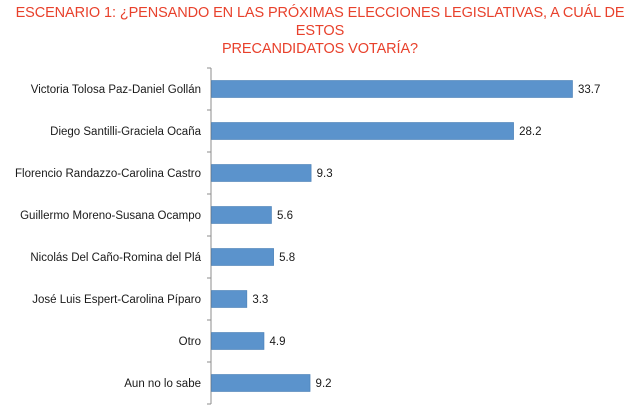  What do you see at coordinates (287, 258) in the screenshot?
I see `value-label: 5.8` at bounding box center [287, 258].